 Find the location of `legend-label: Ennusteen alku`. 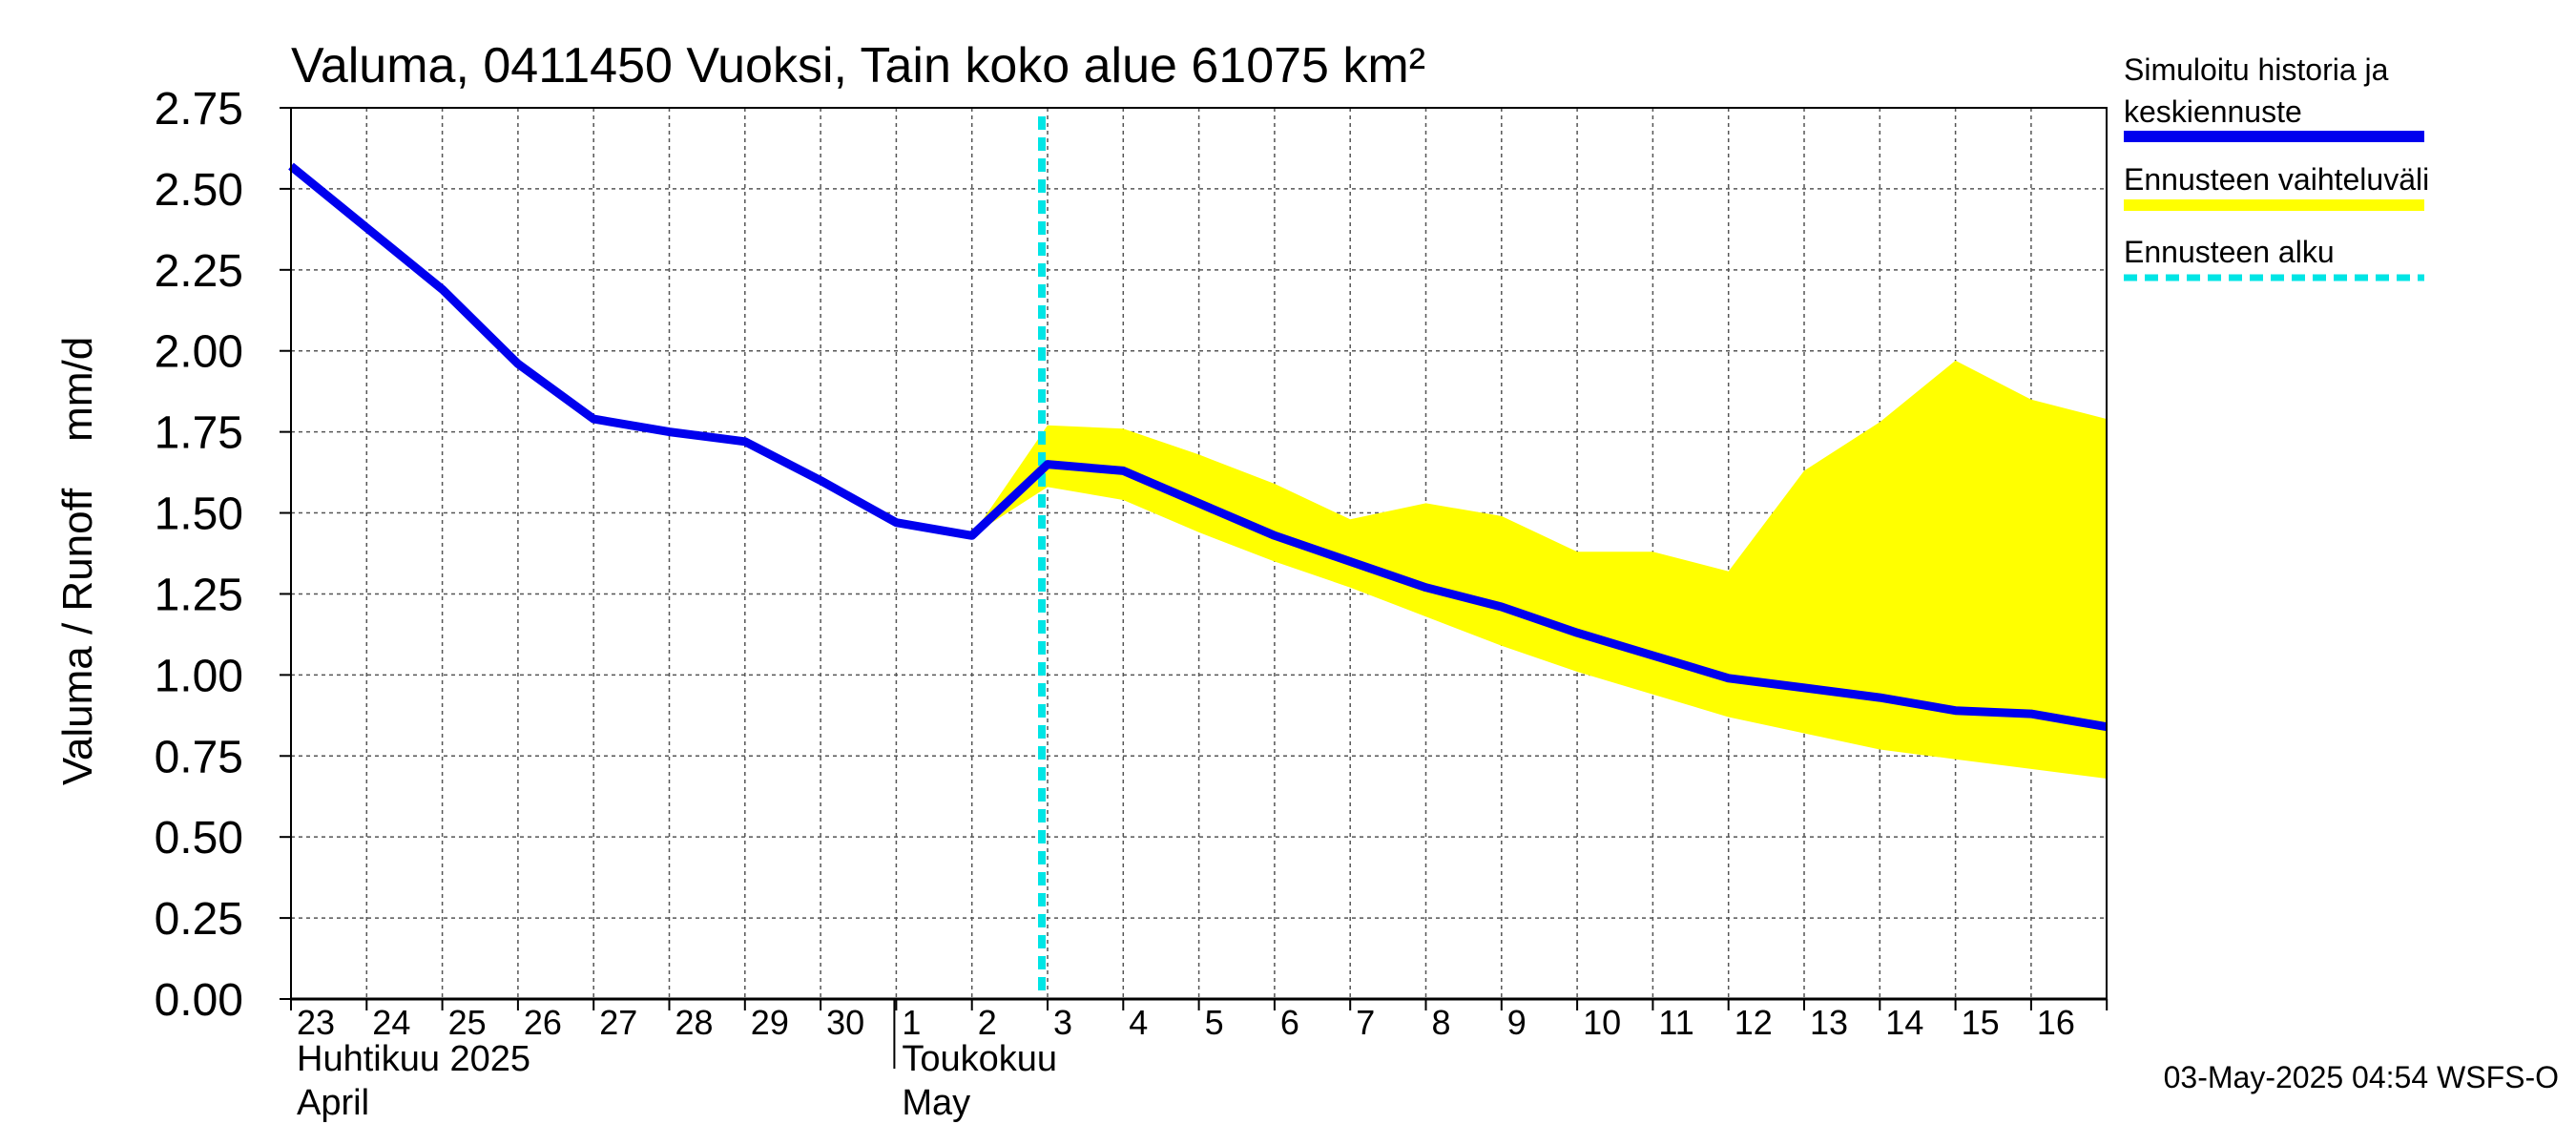

legend-label: Ennusteen alku is located at coordinates (2229, 252).